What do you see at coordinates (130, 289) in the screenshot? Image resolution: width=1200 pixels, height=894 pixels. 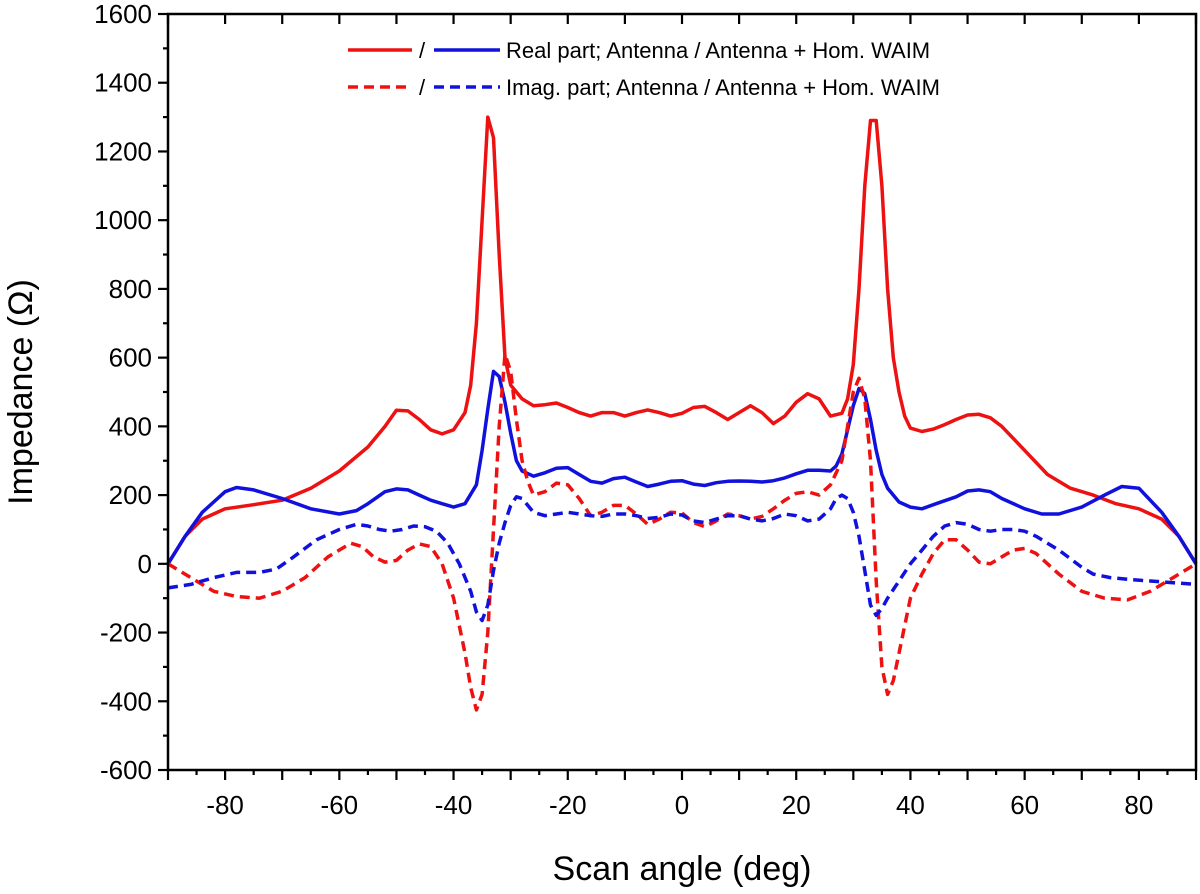 I see `y-tick-label: 800` at bounding box center [130, 289].